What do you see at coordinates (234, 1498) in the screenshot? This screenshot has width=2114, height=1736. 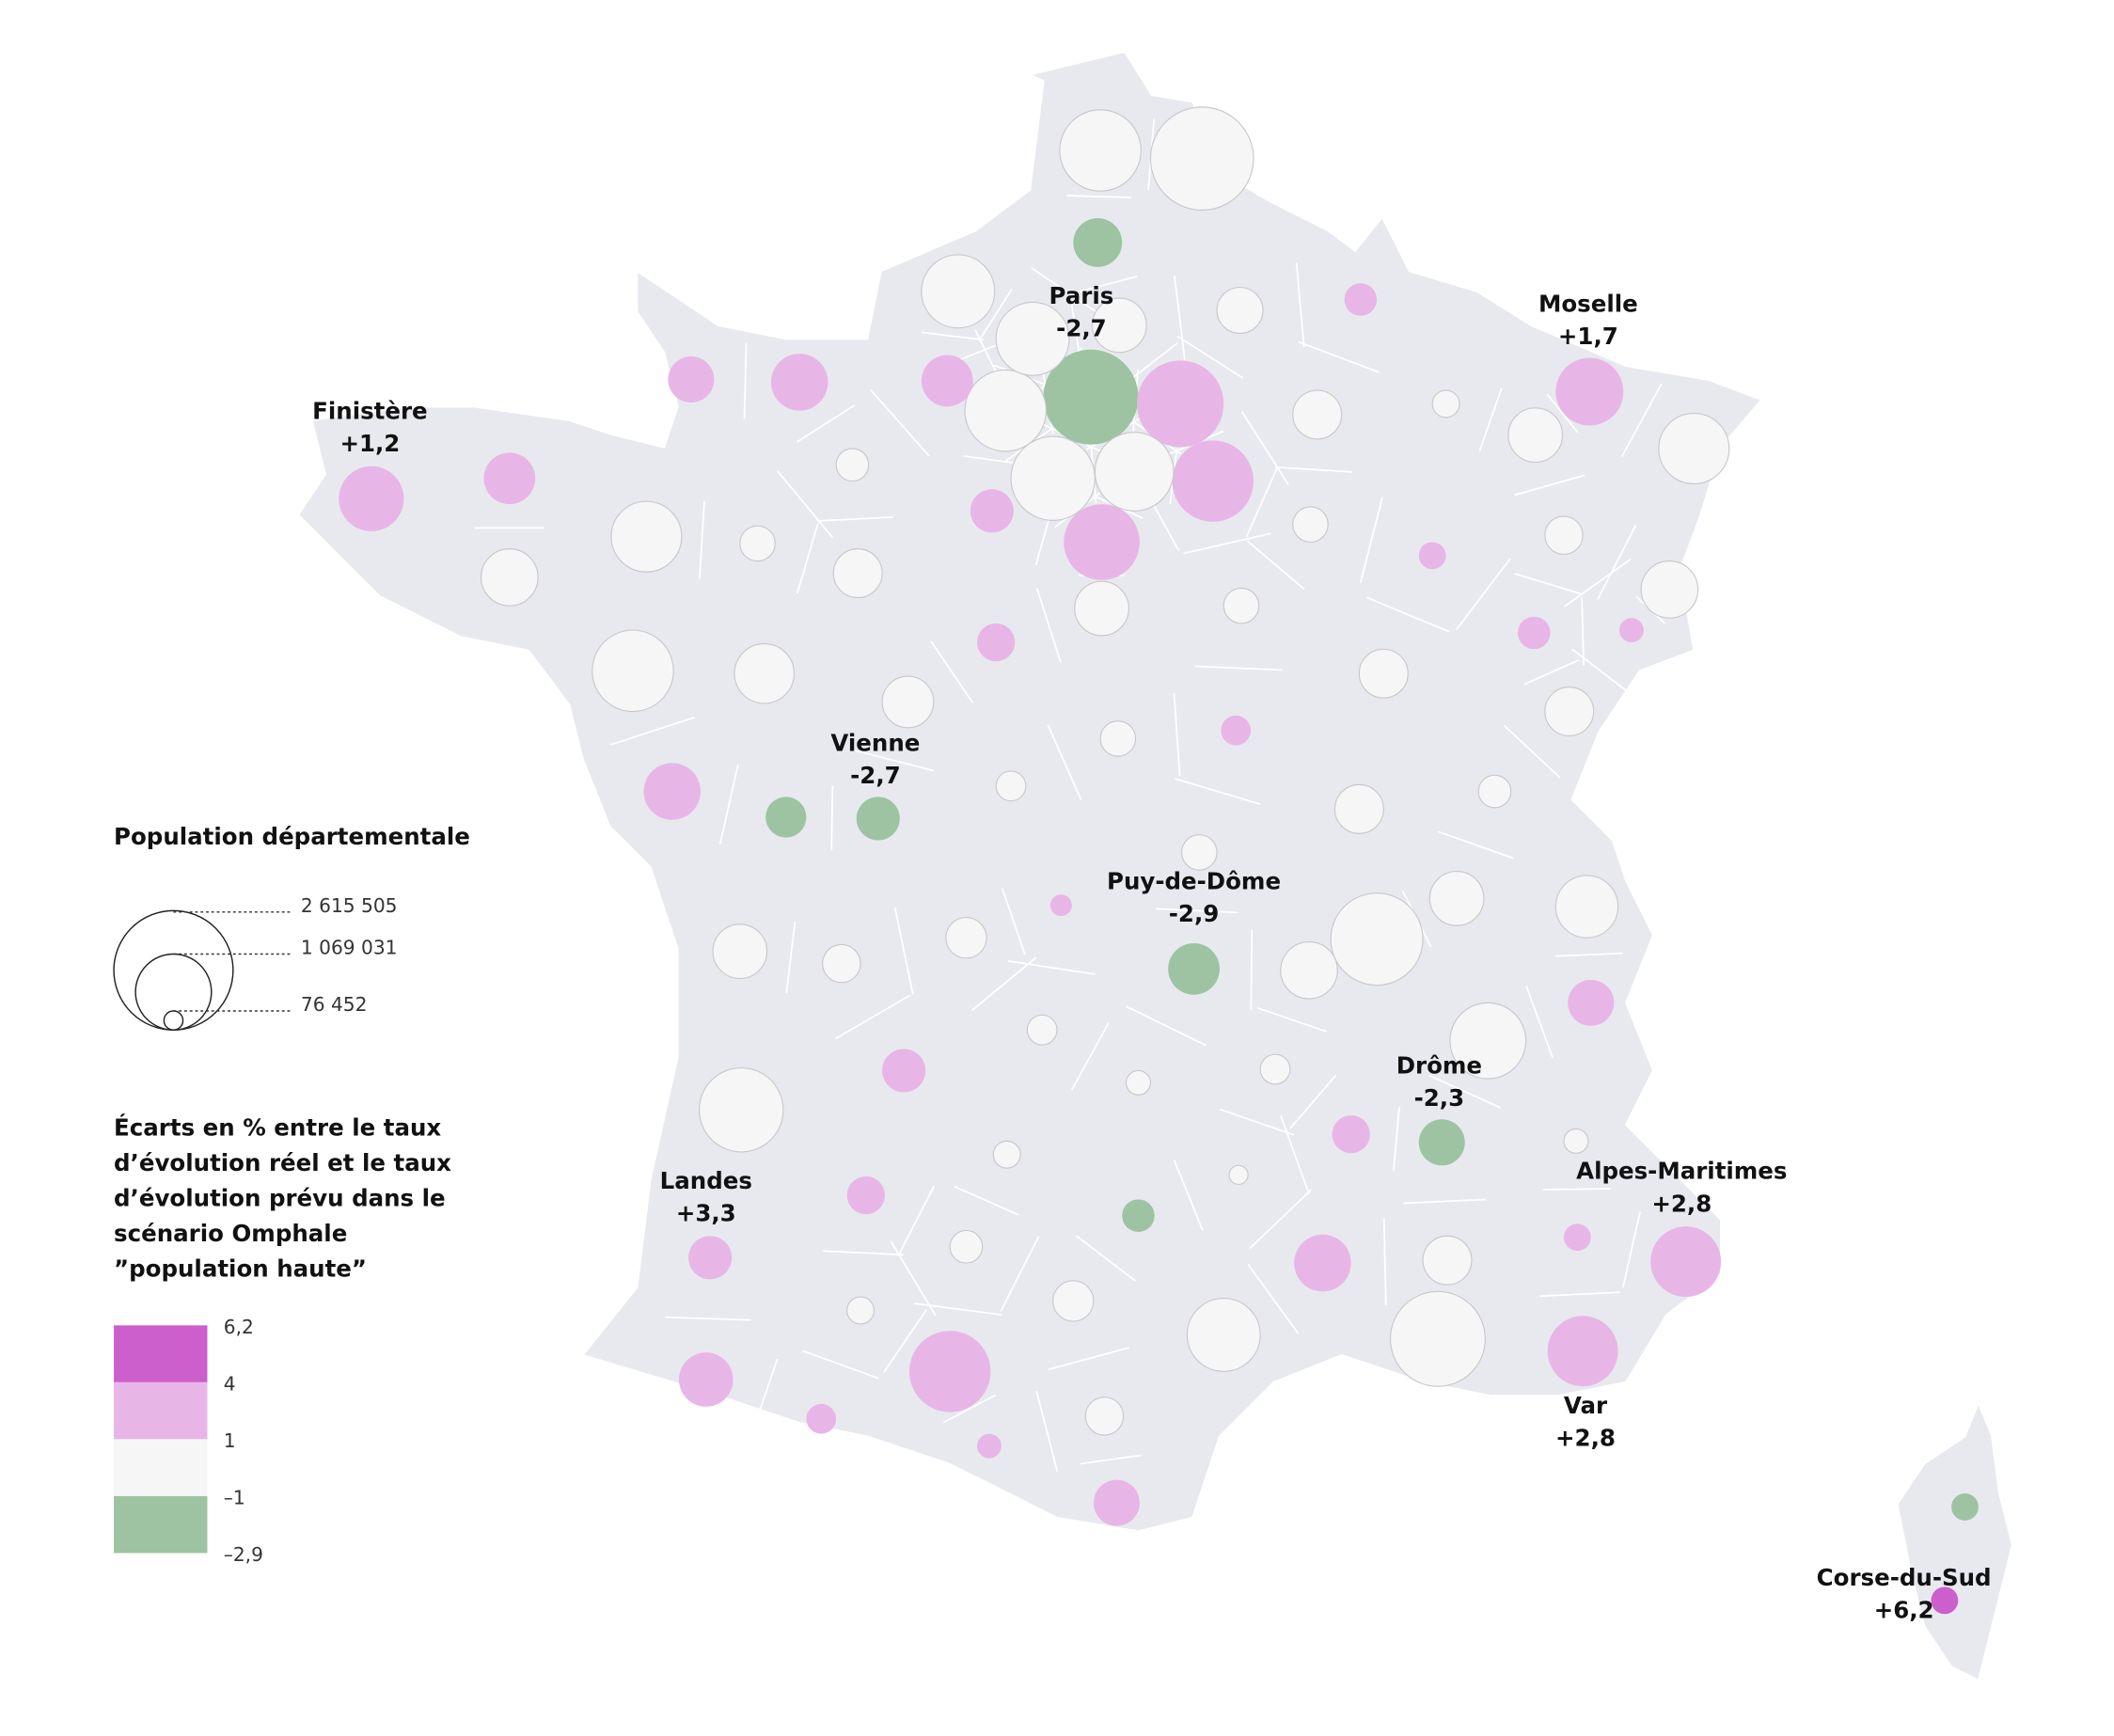 I see `color-break-label: –1` at bounding box center [234, 1498].